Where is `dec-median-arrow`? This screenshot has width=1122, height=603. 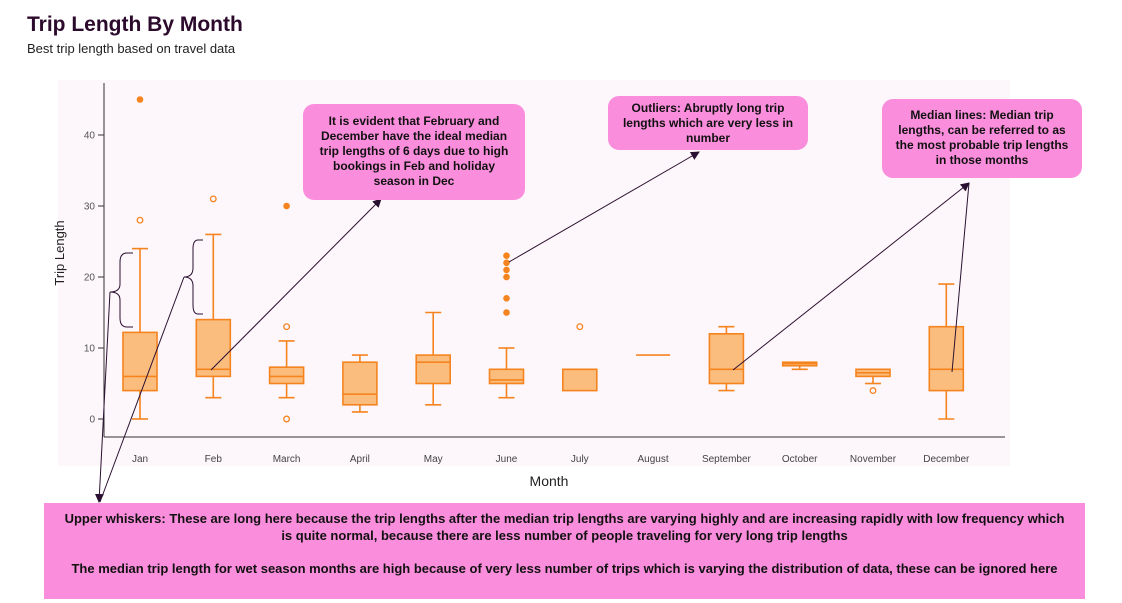
dec-median-arrow is located at coordinates (960, 277).